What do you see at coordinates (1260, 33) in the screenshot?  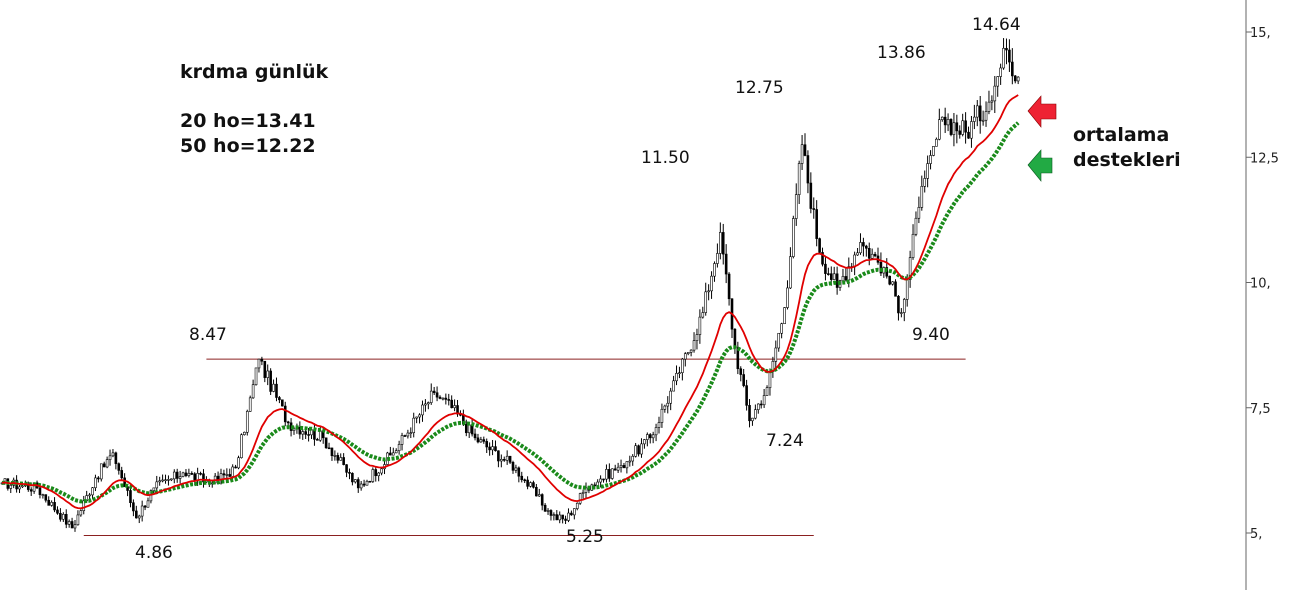 I see `y-tick-label: 15,` at bounding box center [1260, 33].